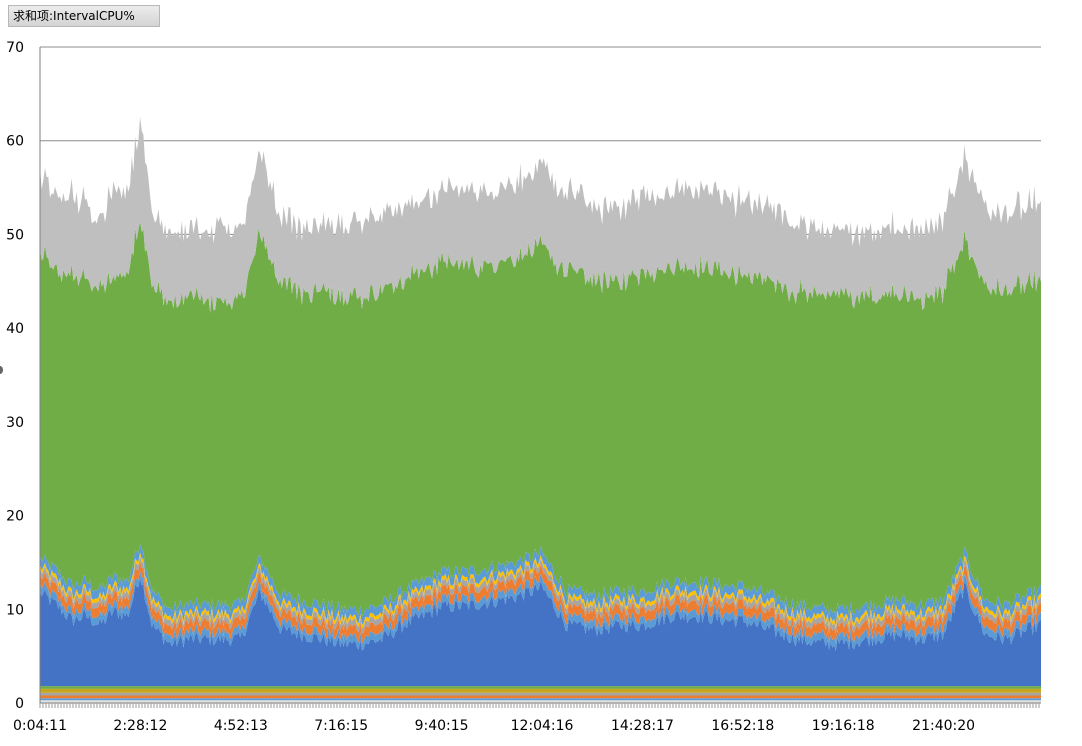 This screenshot has height=746, width=1082. What do you see at coordinates (19, 704) in the screenshot?
I see `y-tick-label: 0` at bounding box center [19, 704].